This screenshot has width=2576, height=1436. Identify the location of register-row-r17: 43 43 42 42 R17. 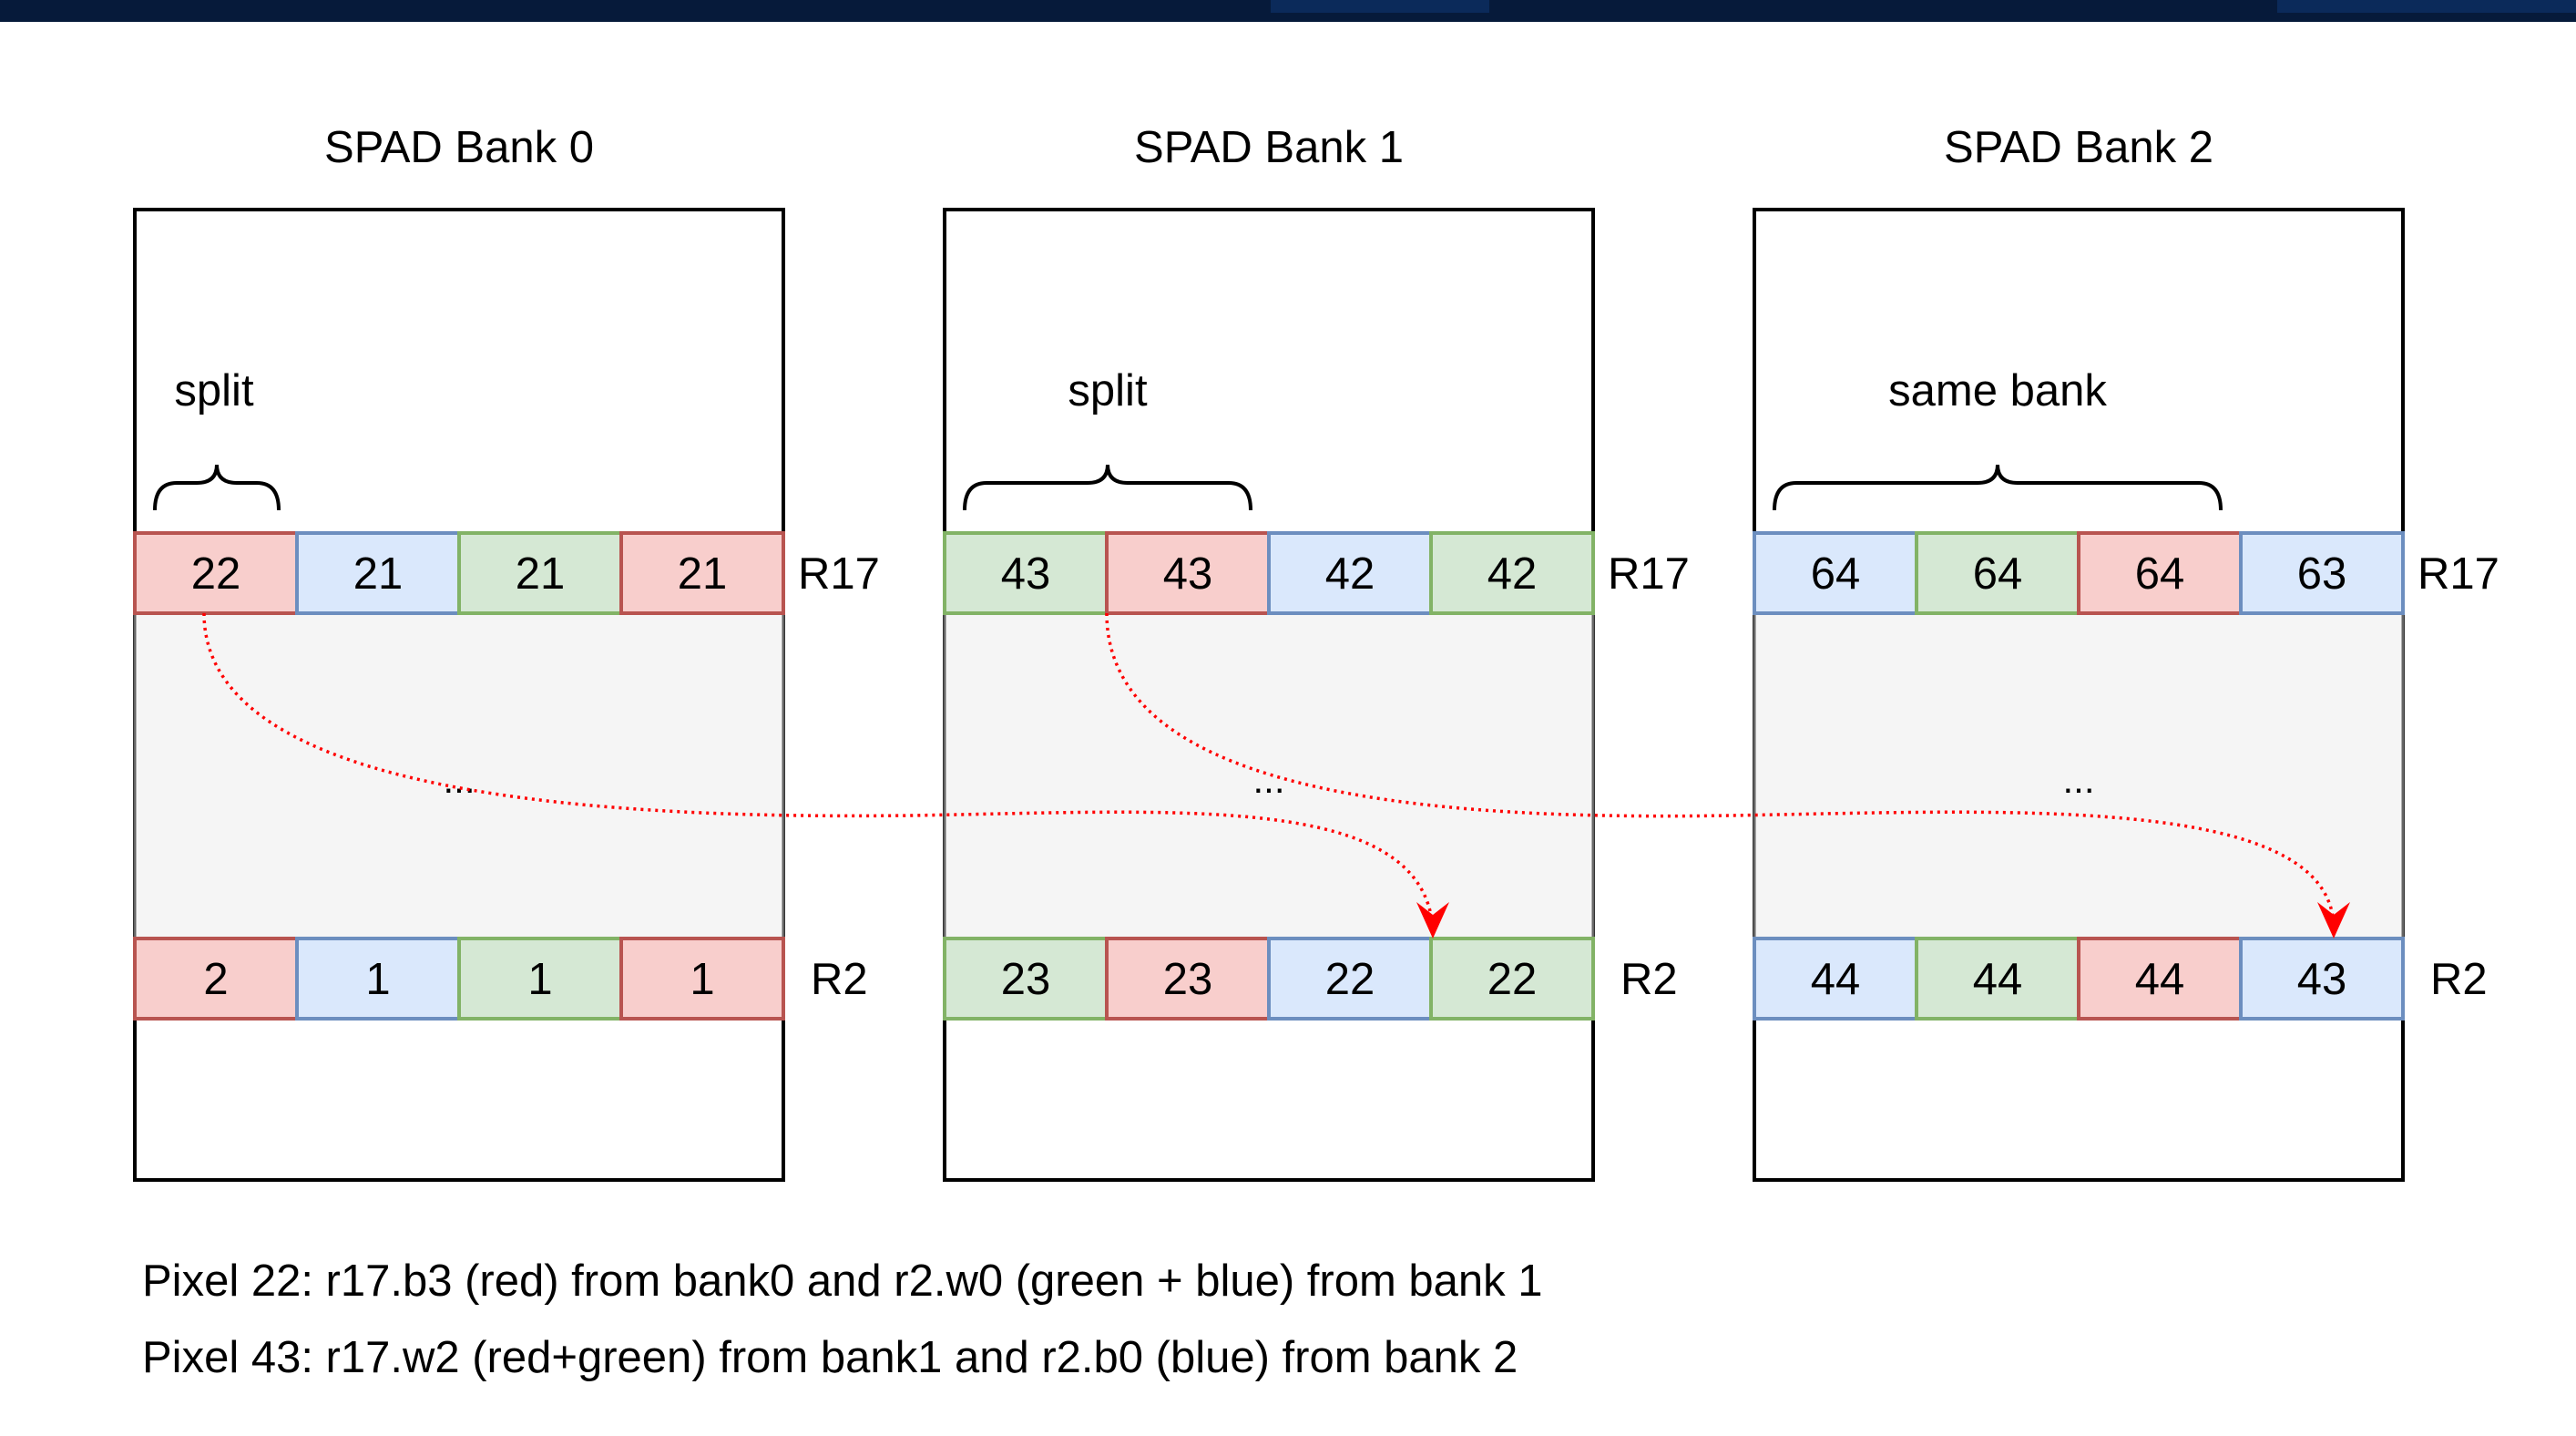
(1316, 573).